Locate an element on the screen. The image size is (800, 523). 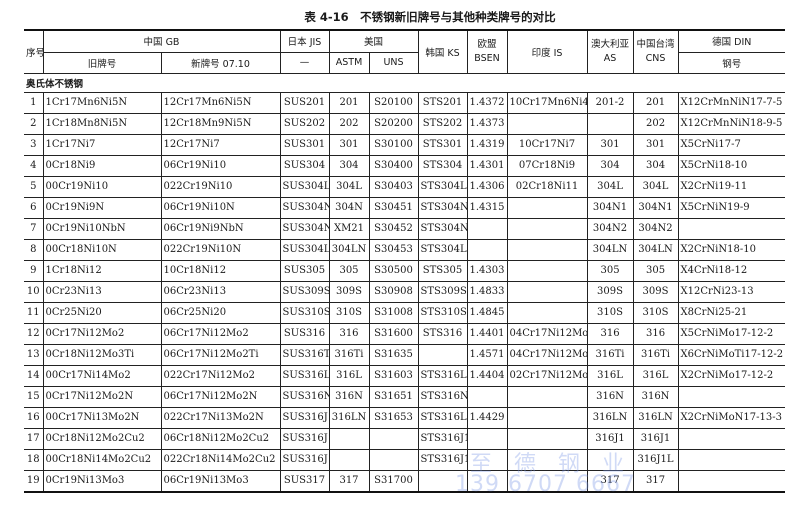
cell-din: X2CrNiN18-10 is located at coordinates (731, 249).